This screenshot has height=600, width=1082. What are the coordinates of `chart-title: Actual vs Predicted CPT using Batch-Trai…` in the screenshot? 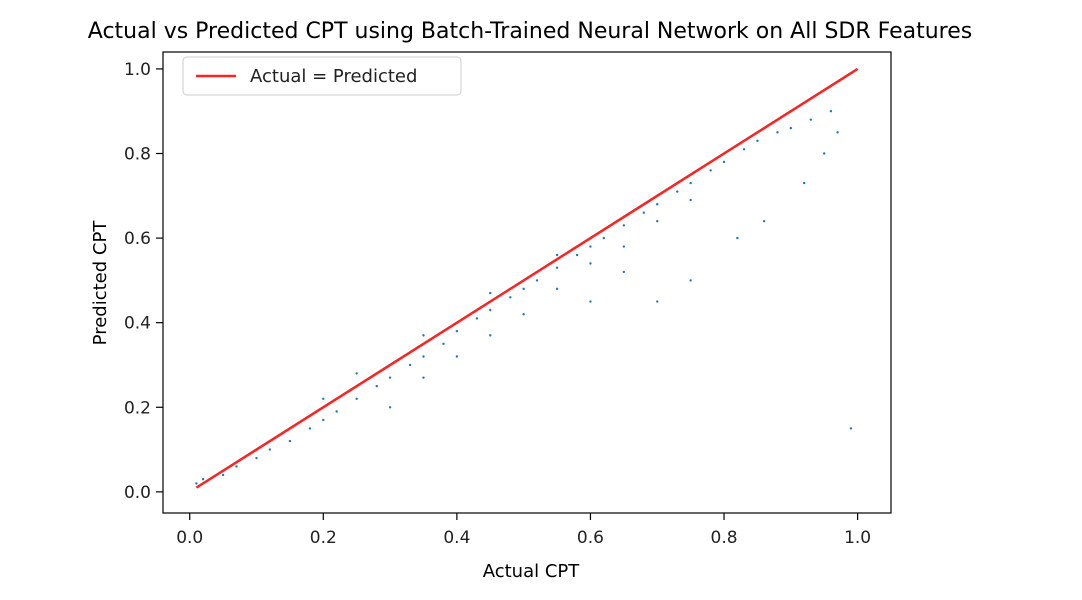 It's located at (530, 31).